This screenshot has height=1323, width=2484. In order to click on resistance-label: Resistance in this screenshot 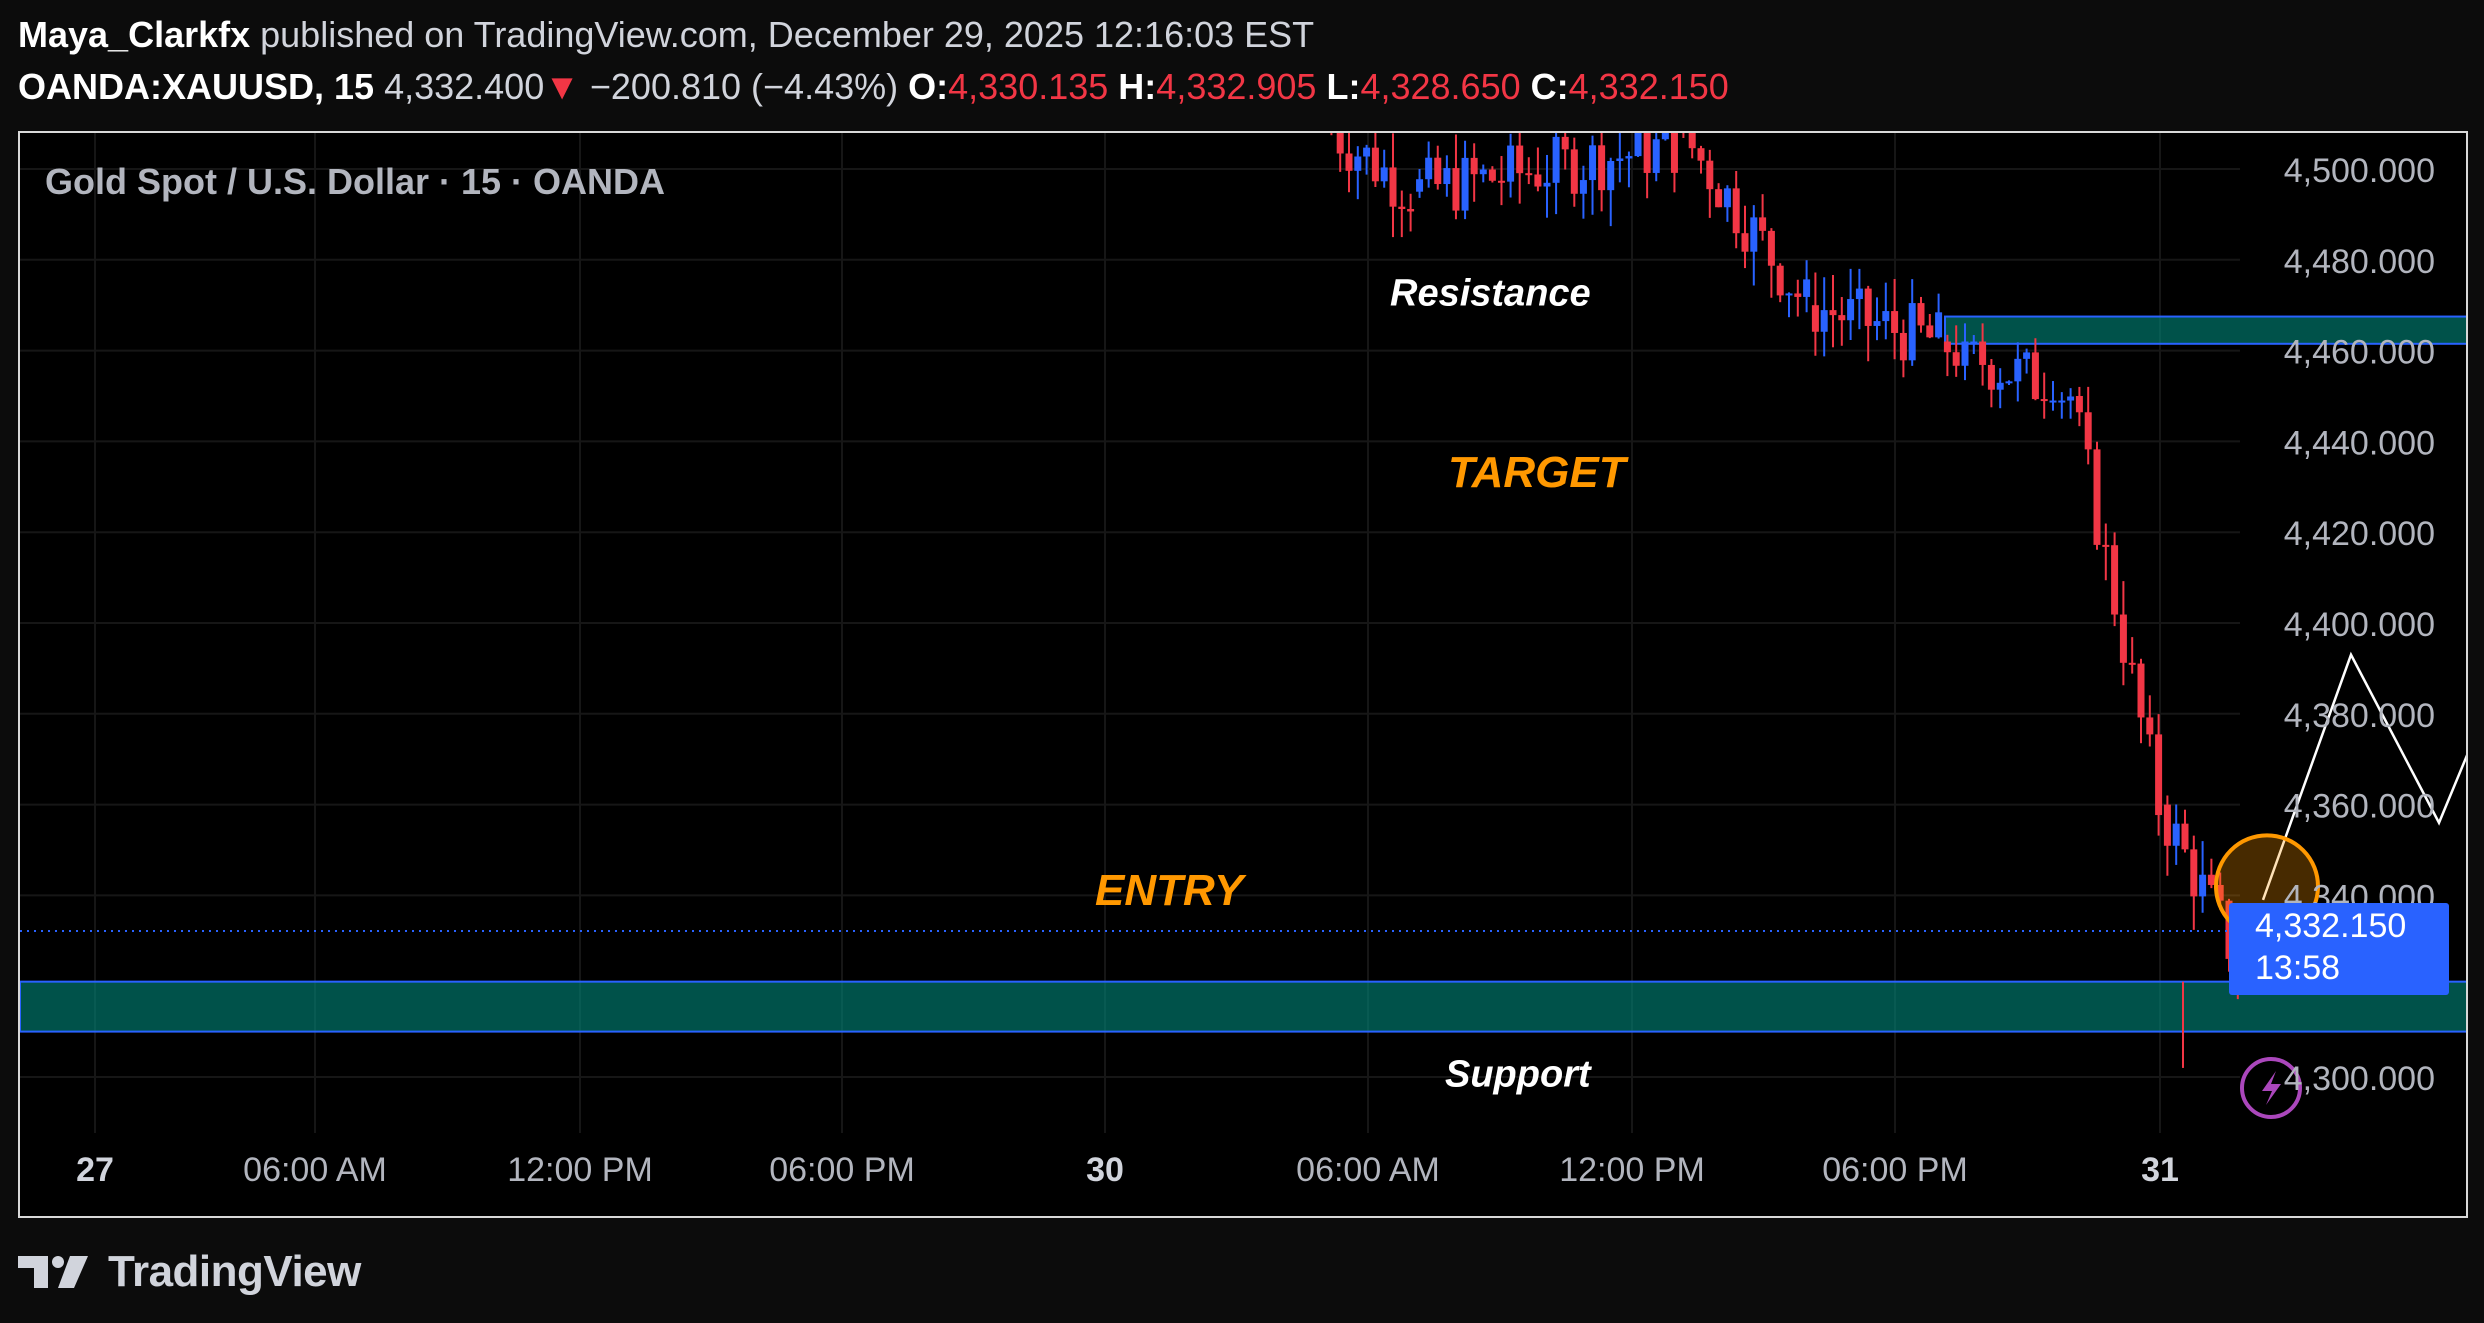, I will do `click(1490, 294)`.